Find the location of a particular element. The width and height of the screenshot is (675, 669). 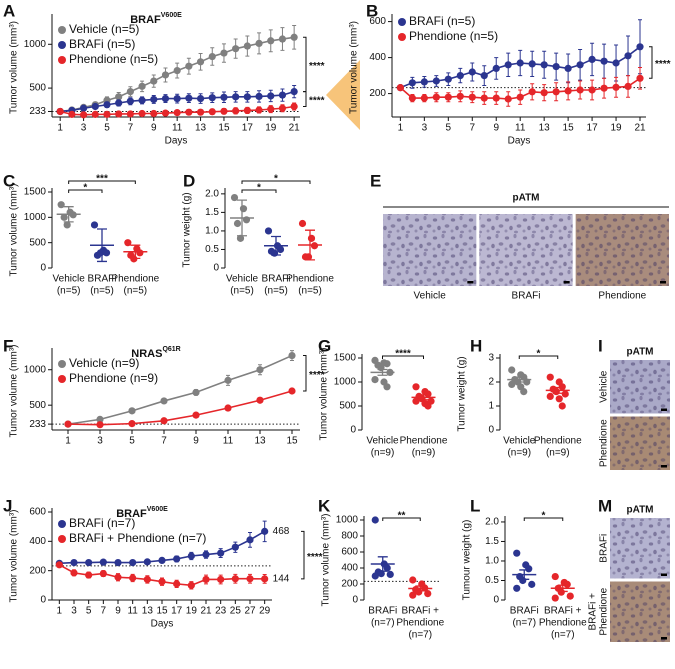

chart-title: BRAFV600E is located at coordinates (156, 19).